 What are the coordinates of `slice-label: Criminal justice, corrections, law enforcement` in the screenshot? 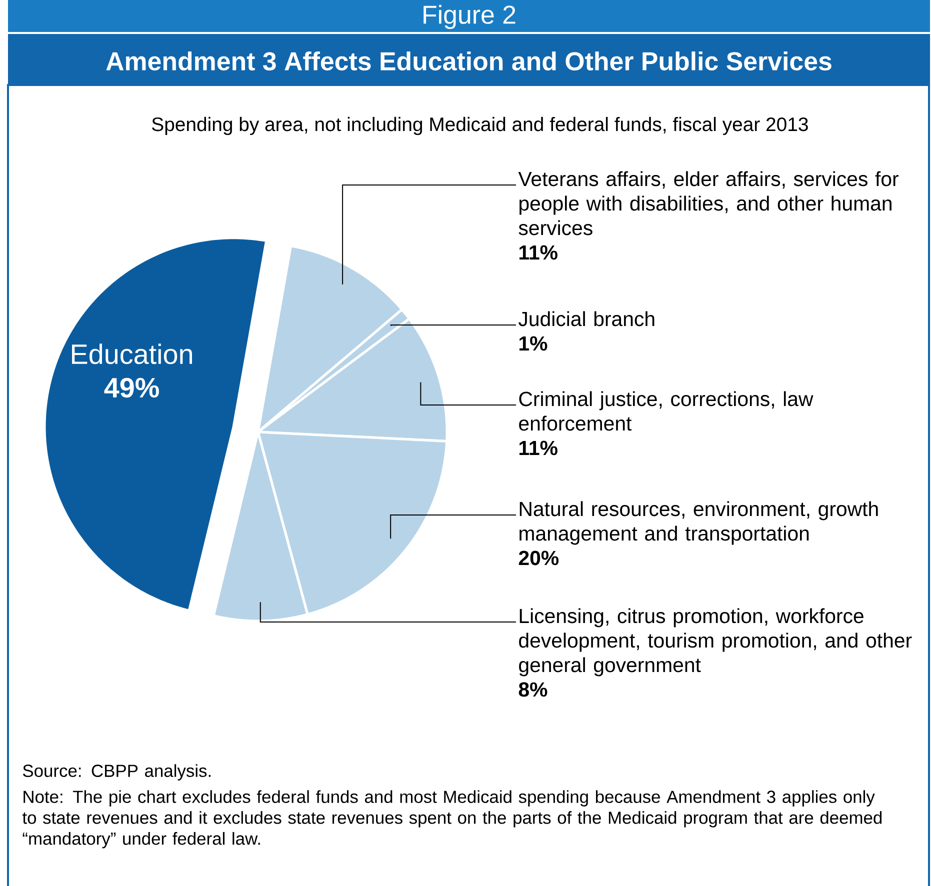 It's located at (666, 411).